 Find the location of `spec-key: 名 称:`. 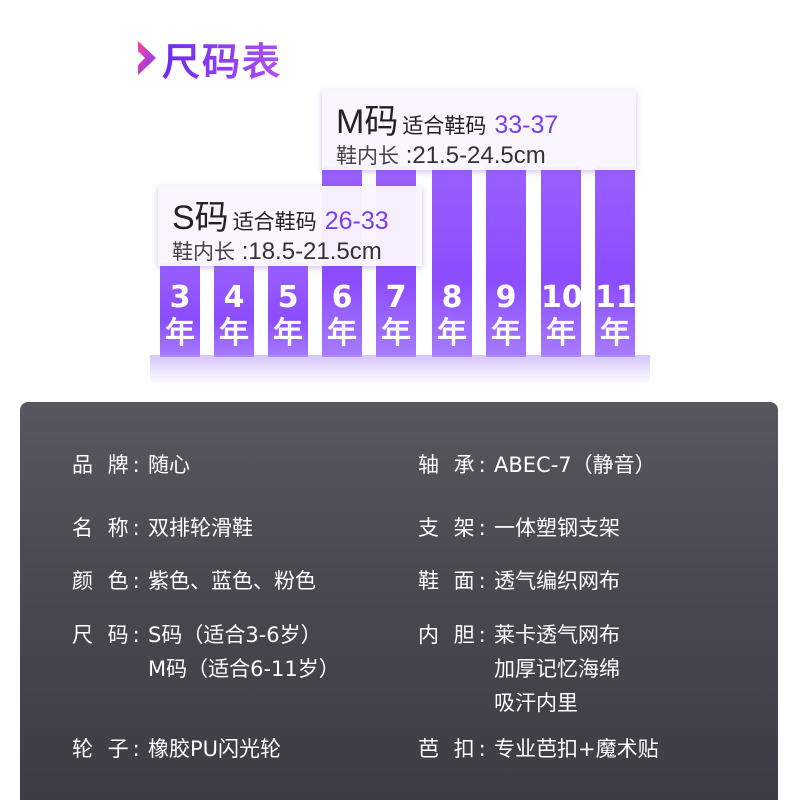

spec-key: 名 称: is located at coordinates (108, 528).